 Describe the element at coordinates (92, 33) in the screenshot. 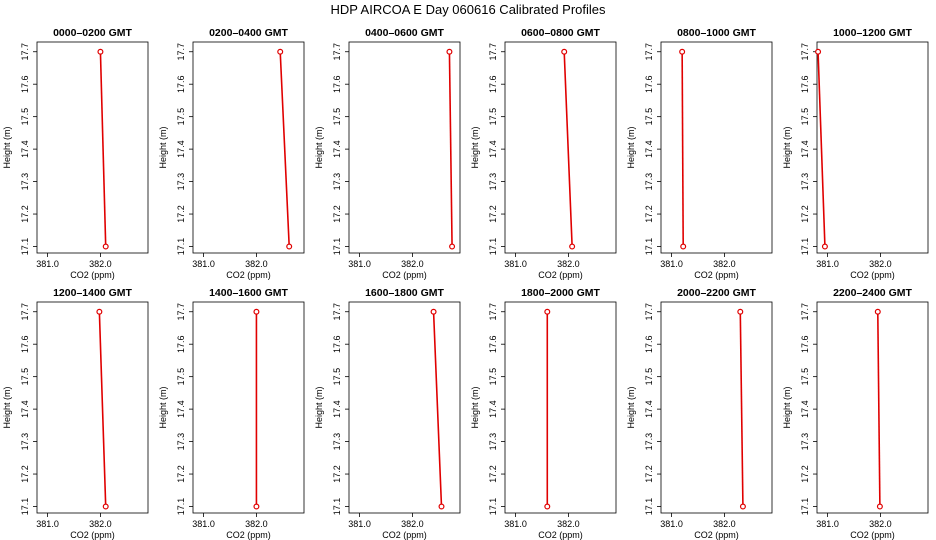

I see `panel-title: 0000–0200 GMT` at that location.